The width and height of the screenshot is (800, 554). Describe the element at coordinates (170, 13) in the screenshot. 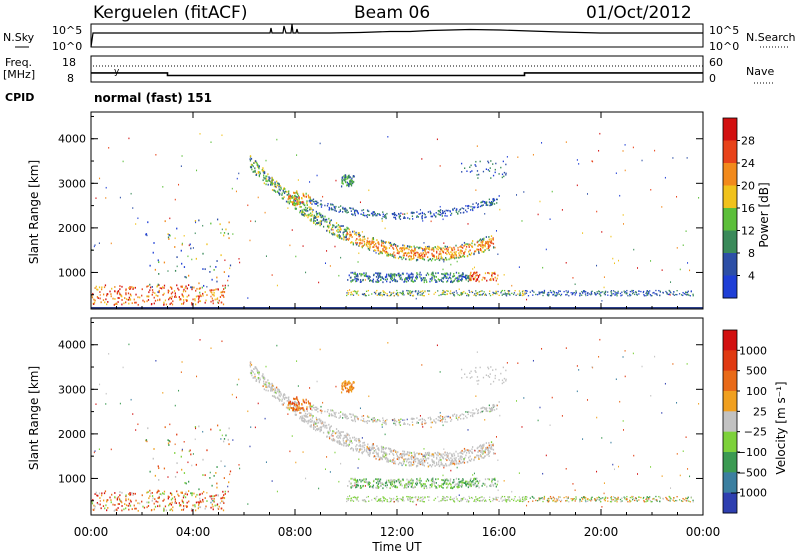

I see `station-title: Kerguelen (fitACF)` at that location.